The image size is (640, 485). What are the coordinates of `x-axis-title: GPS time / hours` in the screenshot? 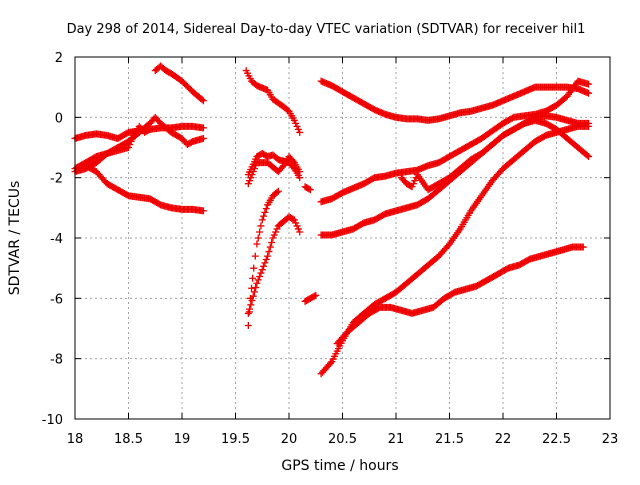 It's located at (339, 466).